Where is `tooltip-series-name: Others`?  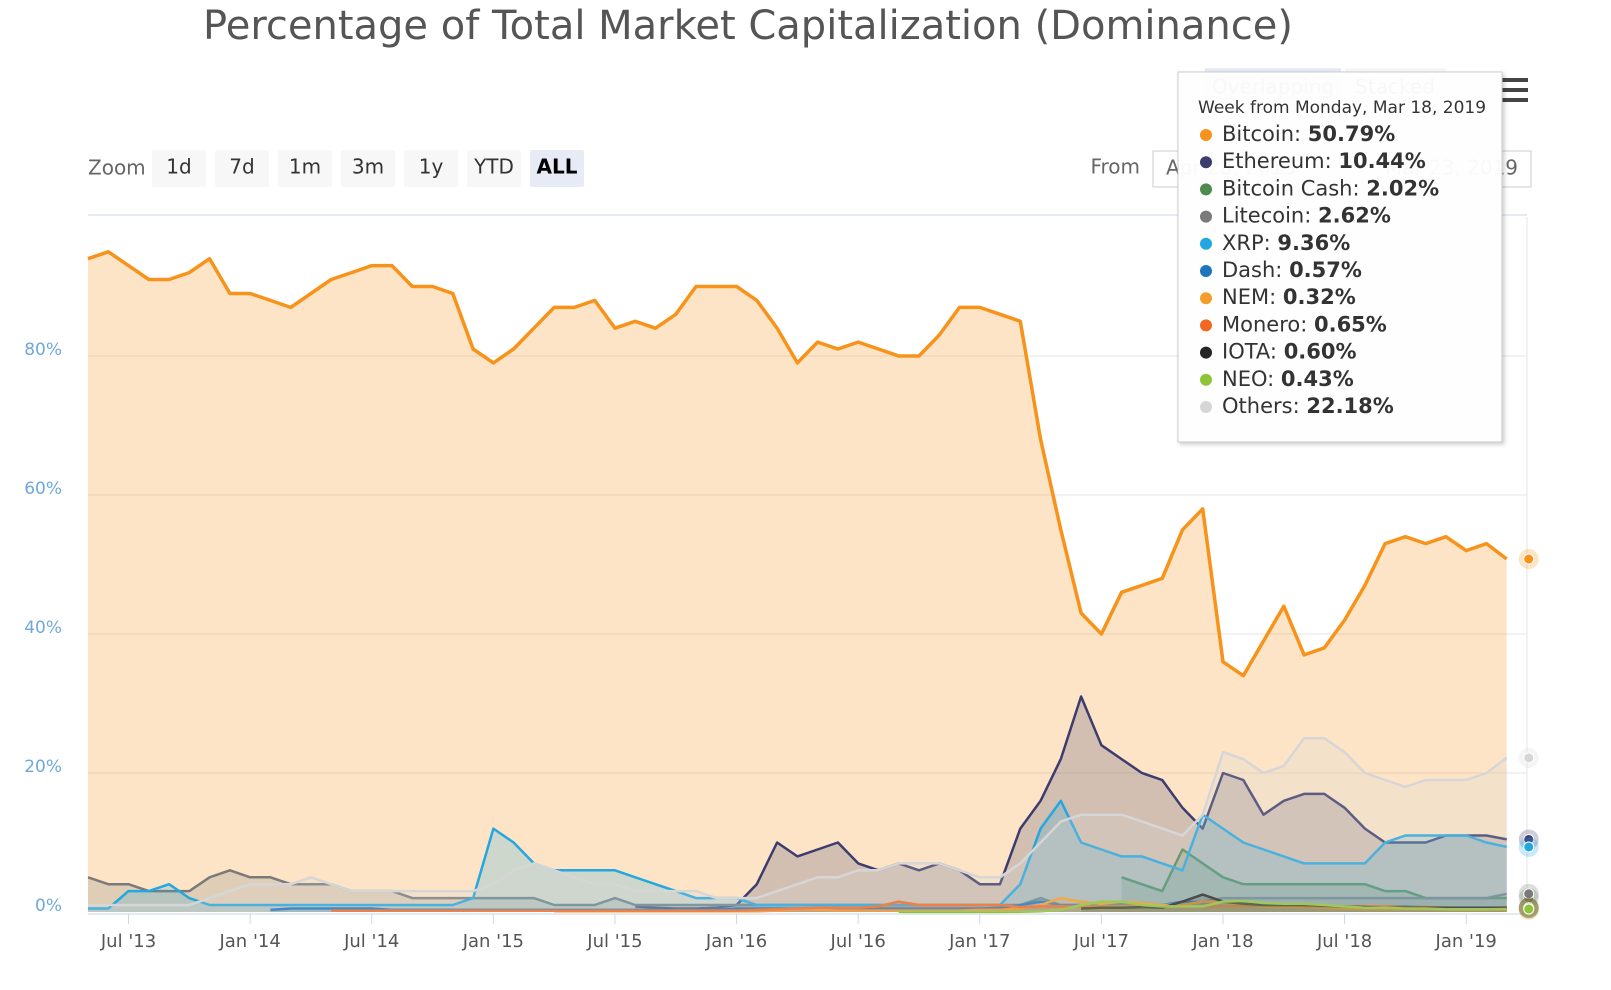 tooltip-series-name: Others is located at coordinates (1257, 406).